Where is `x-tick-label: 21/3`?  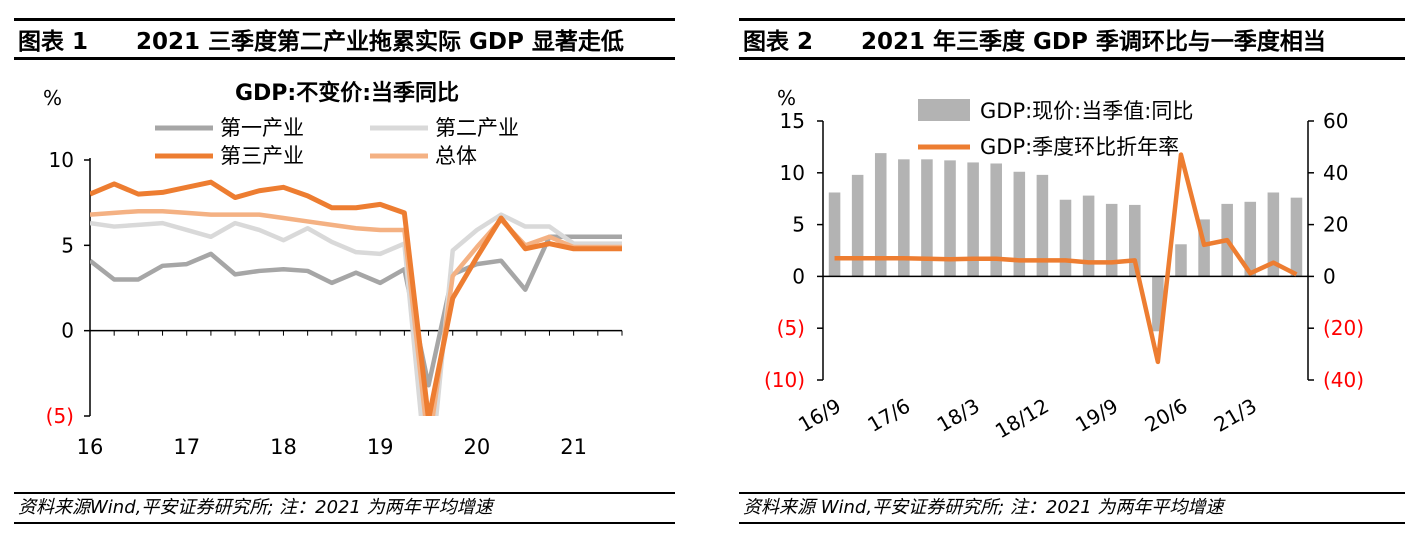 x-tick-label: 21/3 is located at coordinates (1235, 415).